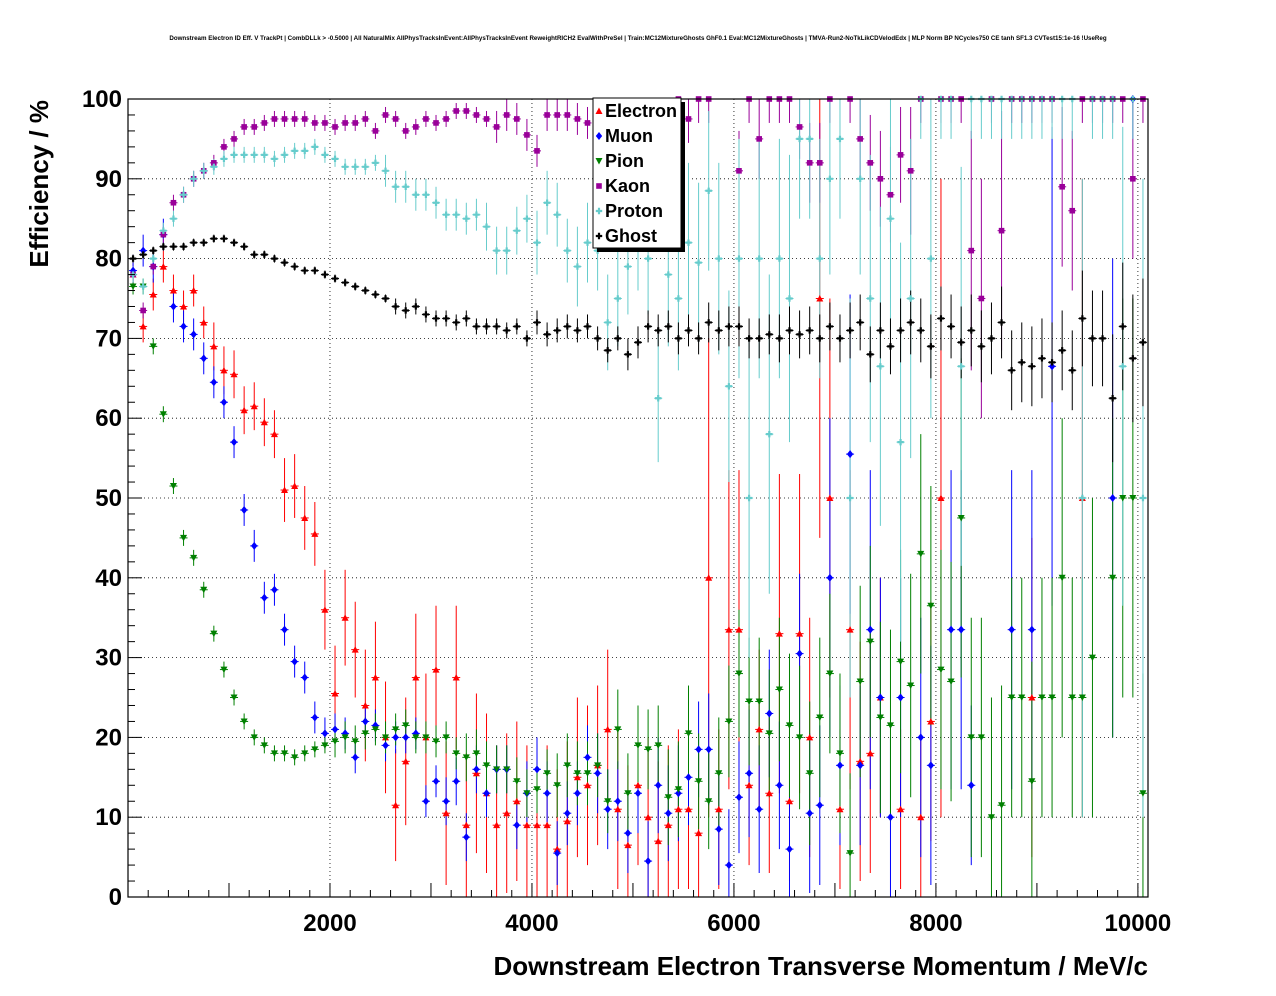 This screenshot has width=1276, height=996. I want to click on legend-kaon-label: Kaon, so click(627, 186).